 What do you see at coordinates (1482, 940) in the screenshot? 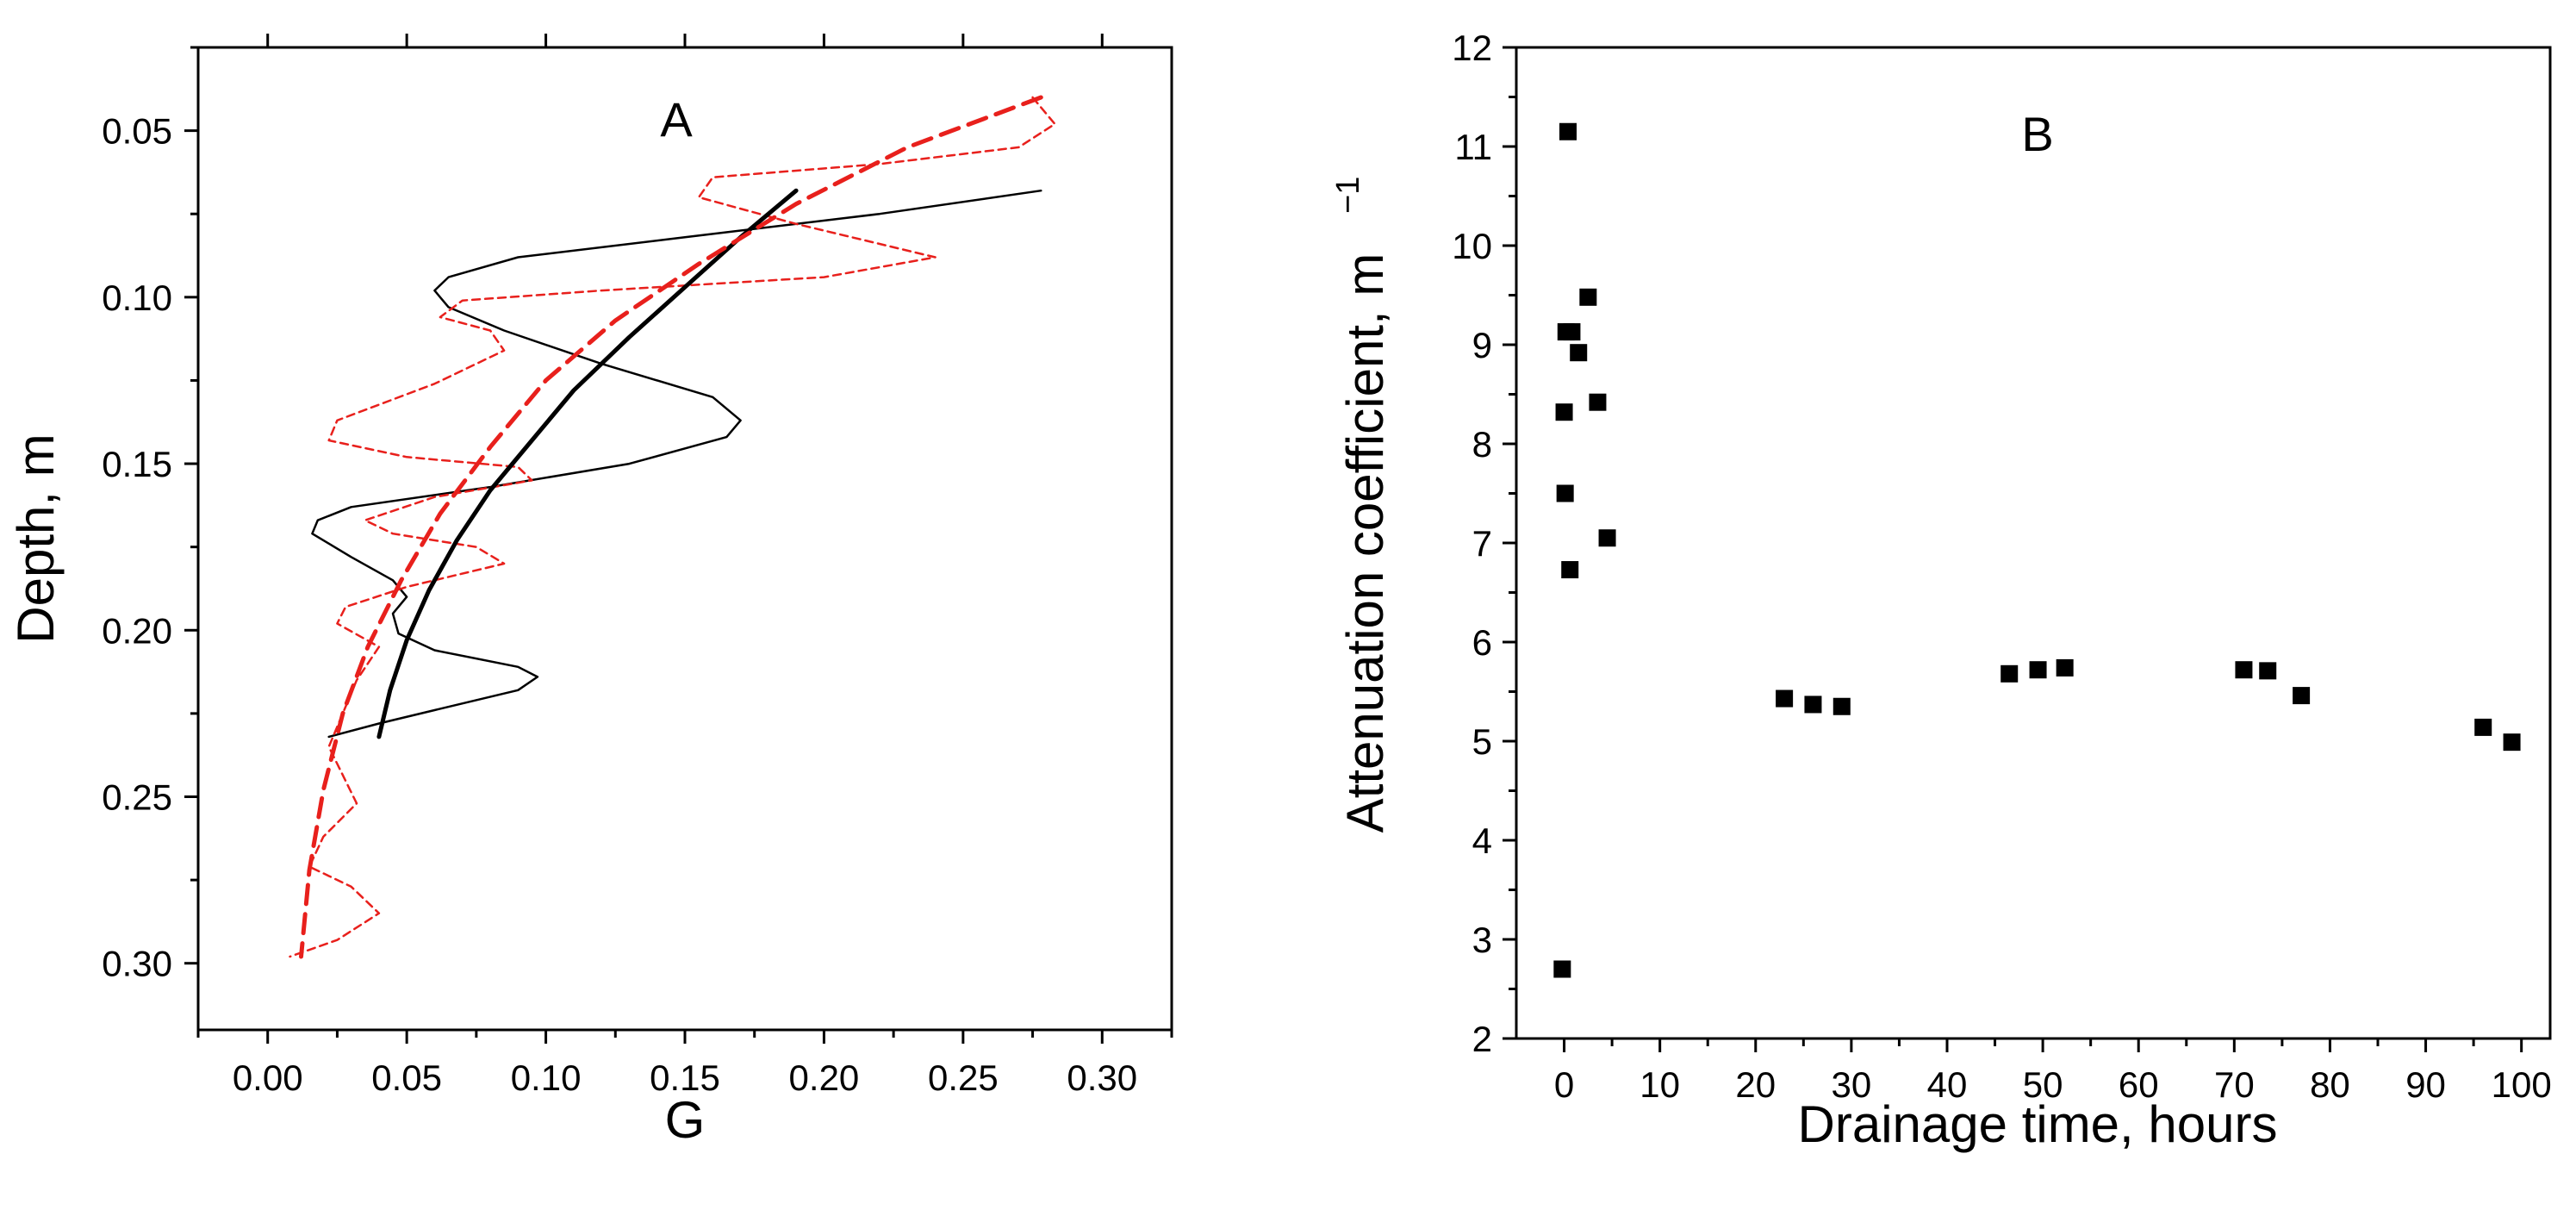
I see `panel-b-y-tick-label: 3` at bounding box center [1482, 940].